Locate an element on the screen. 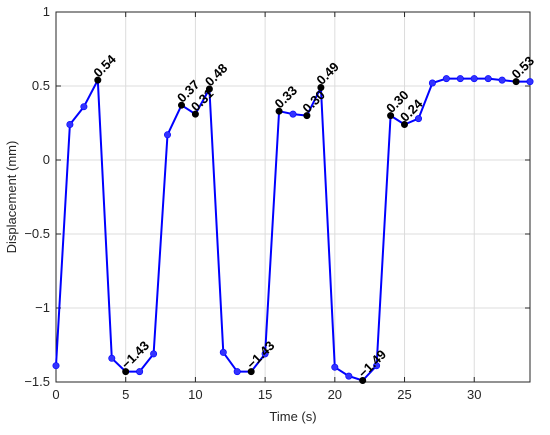 The image size is (550, 435). x-tick-label: 15 is located at coordinates (265, 394).